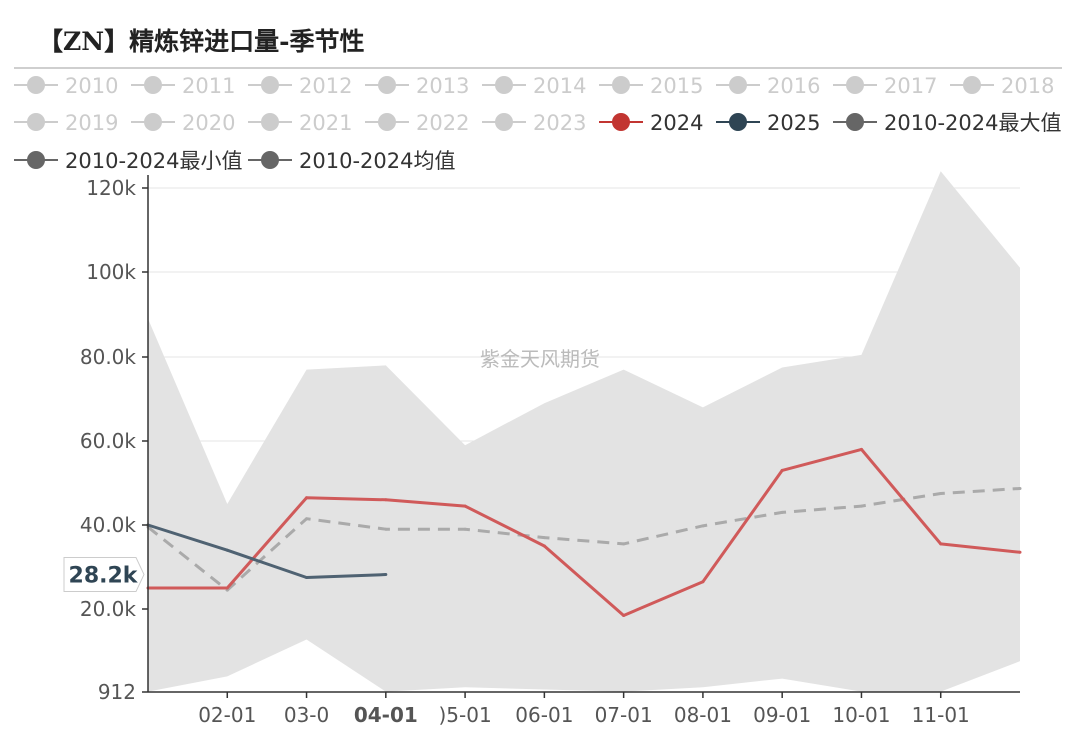 Image resolution: width=1080 pixels, height=733 pixels. Describe the element at coordinates (325, 86) in the screenshot. I see `legend-label-2012: 2012` at that location.